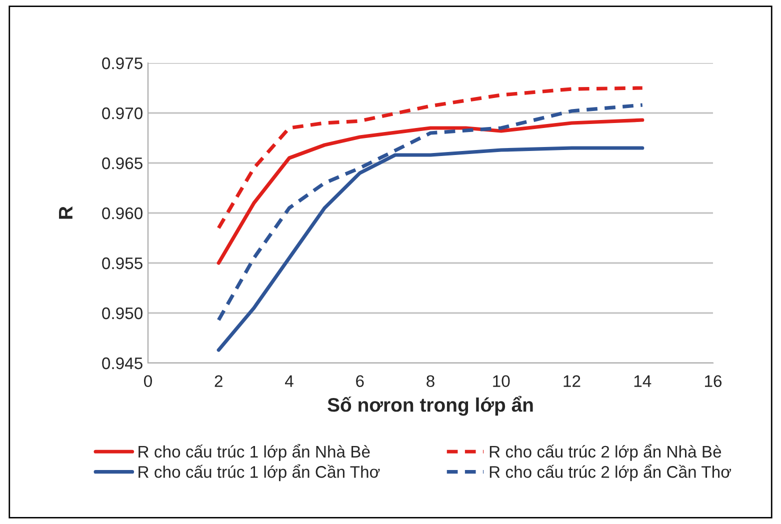 The width and height of the screenshot is (781, 524). Describe the element at coordinates (122, 313) in the screenshot. I see `y-tick-label: 0.950` at that location.